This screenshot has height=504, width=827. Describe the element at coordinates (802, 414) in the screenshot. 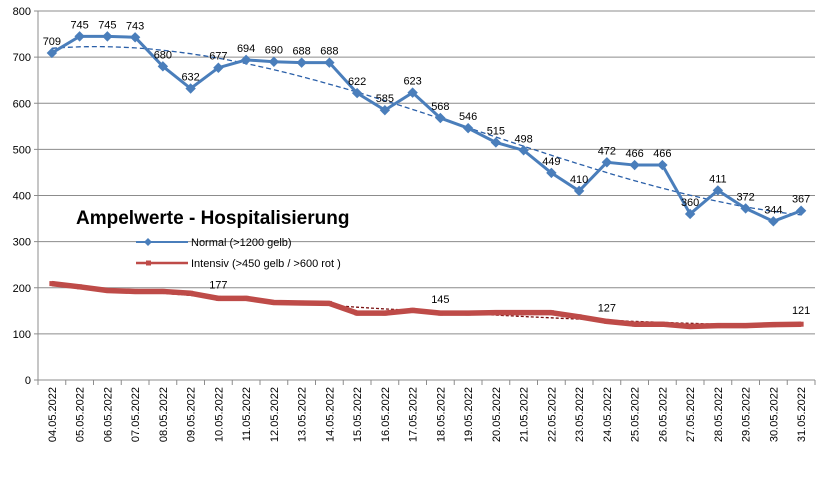

I see `x-tick-label: 31.05.2022` at that location.